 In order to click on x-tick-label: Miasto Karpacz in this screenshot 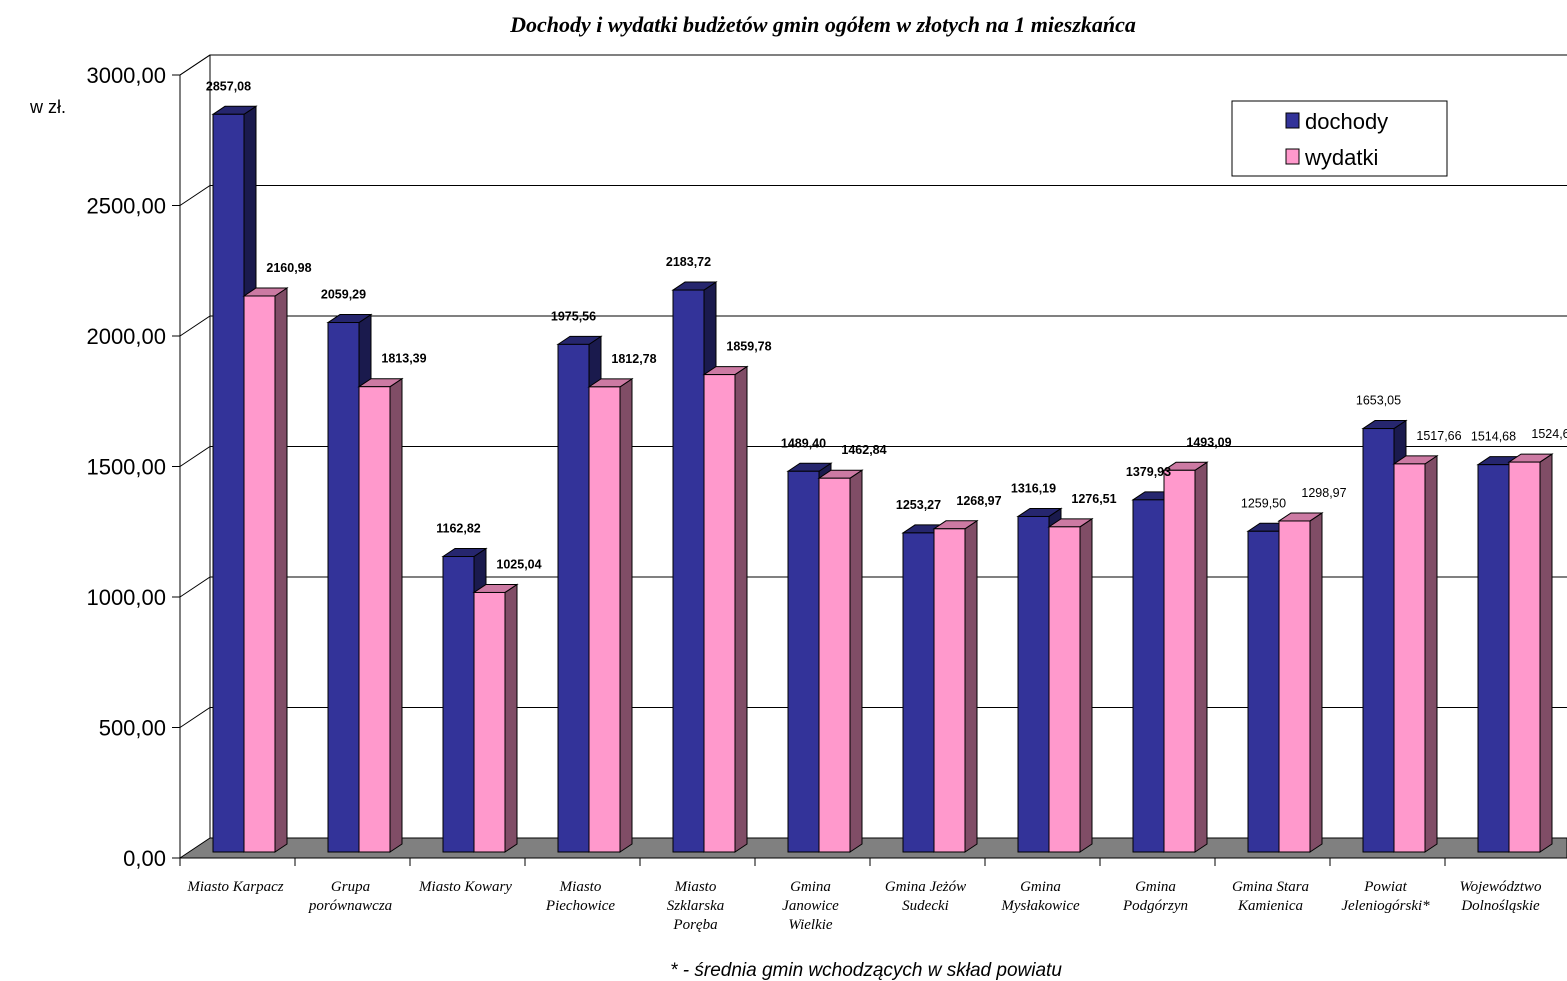, I will do `click(234, 887)`.